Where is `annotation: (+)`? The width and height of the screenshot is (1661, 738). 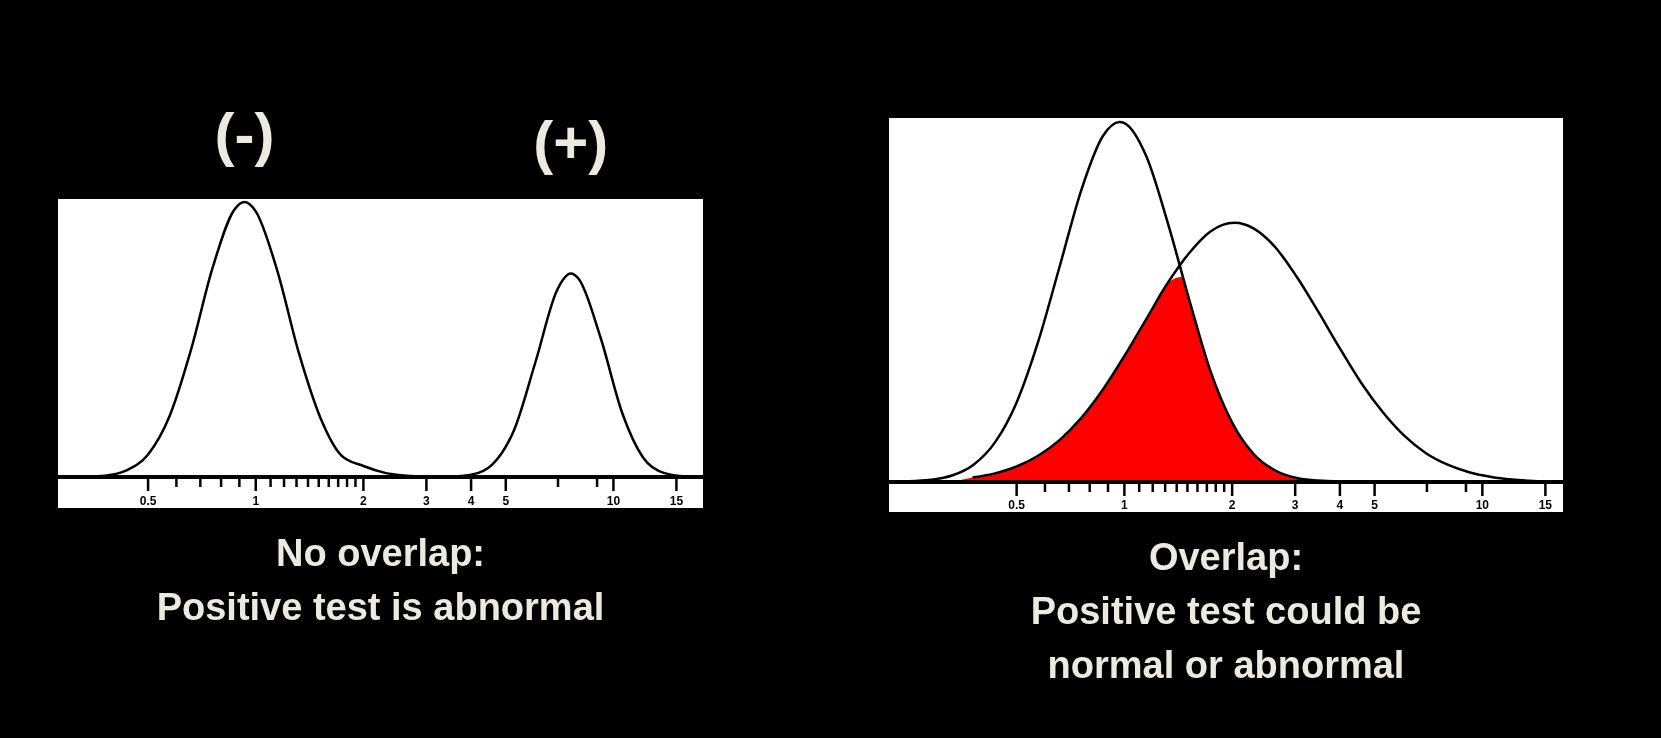
annotation: (+) is located at coordinates (571, 143).